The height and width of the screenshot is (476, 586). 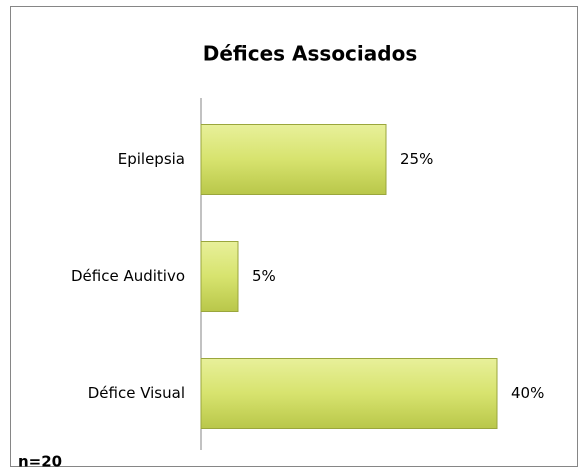 I want to click on value-label: 5%, so click(x=264, y=276).